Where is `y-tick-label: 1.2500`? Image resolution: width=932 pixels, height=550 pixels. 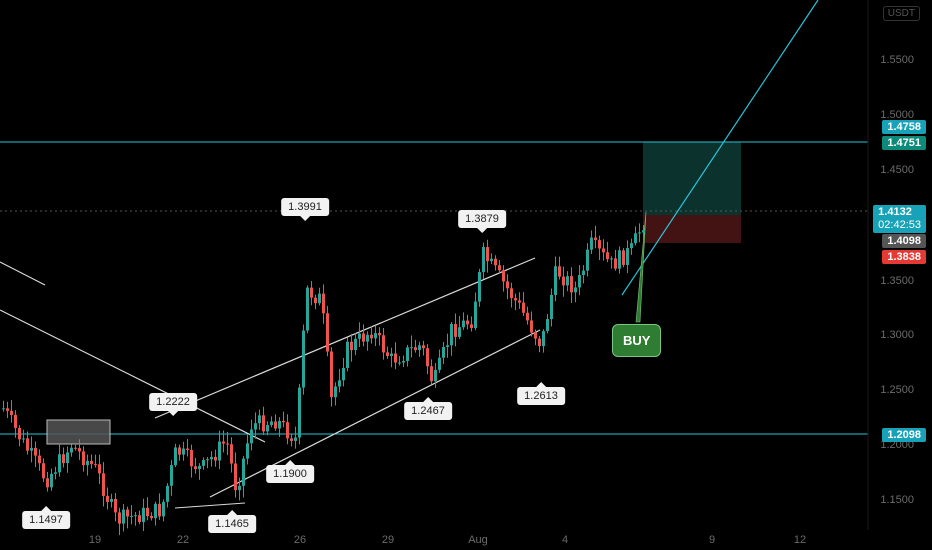 y-tick-label: 1.2500 is located at coordinates (897, 390).